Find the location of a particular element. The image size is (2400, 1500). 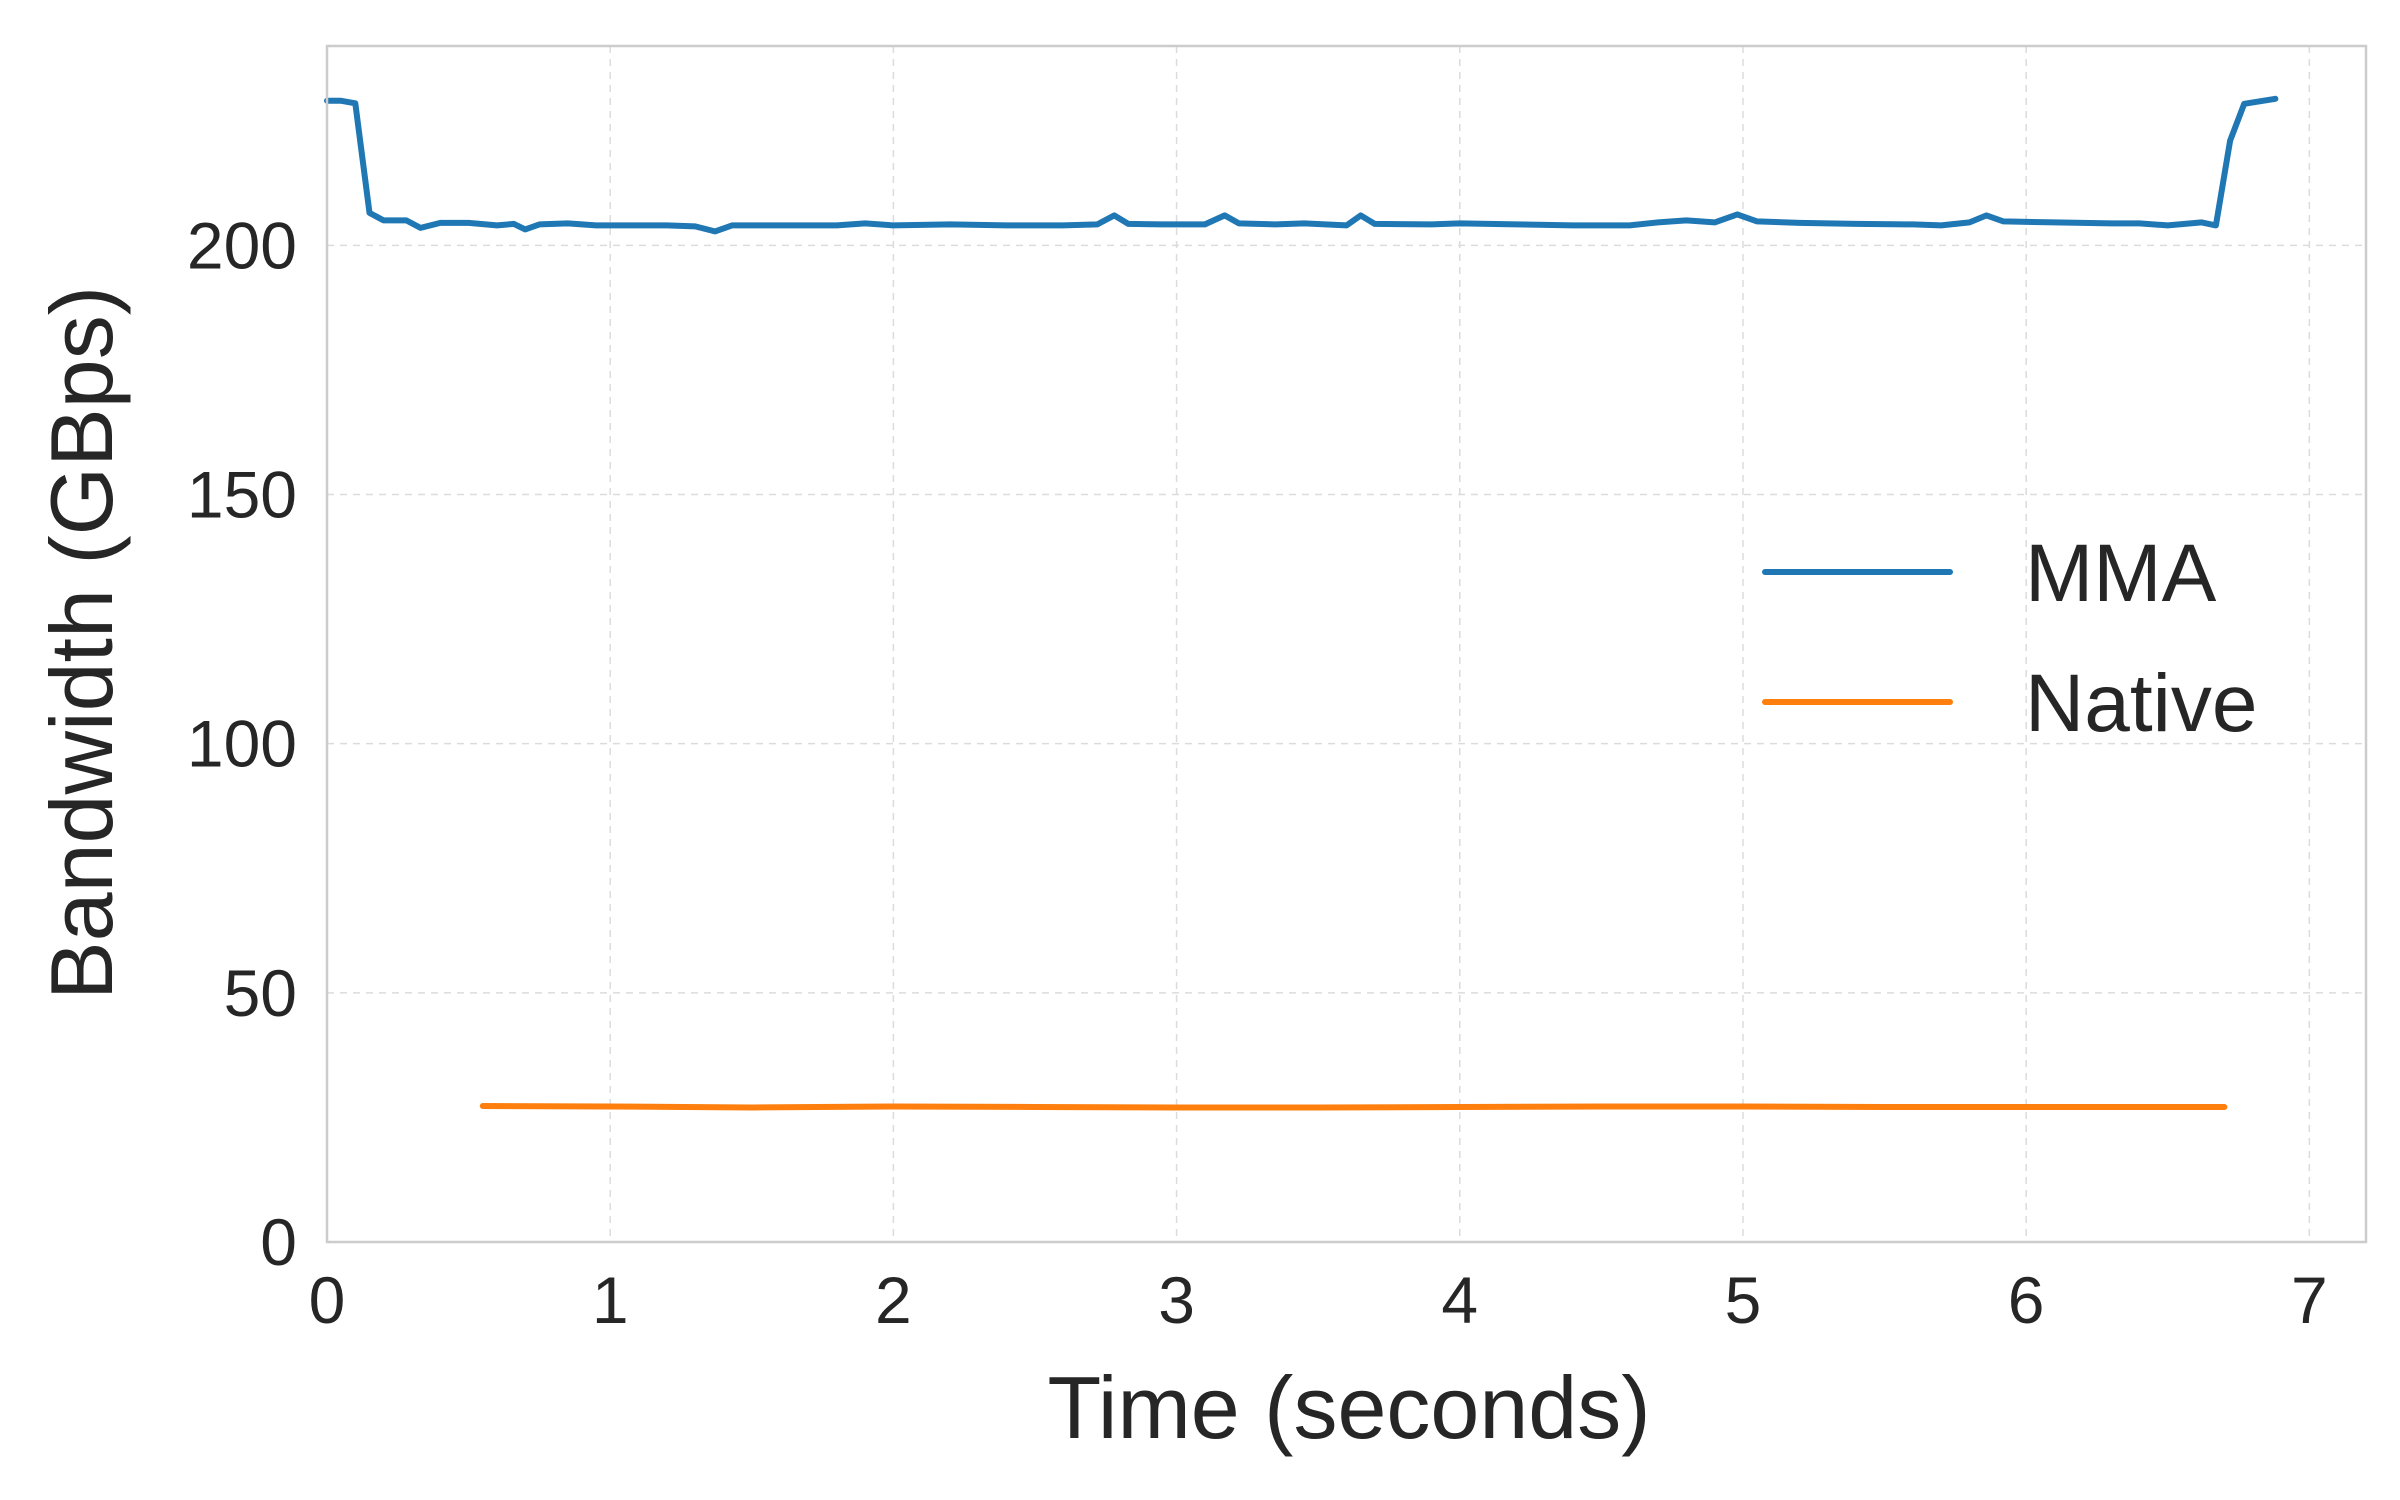

x-tick-label: 5 is located at coordinates (1743, 1300).